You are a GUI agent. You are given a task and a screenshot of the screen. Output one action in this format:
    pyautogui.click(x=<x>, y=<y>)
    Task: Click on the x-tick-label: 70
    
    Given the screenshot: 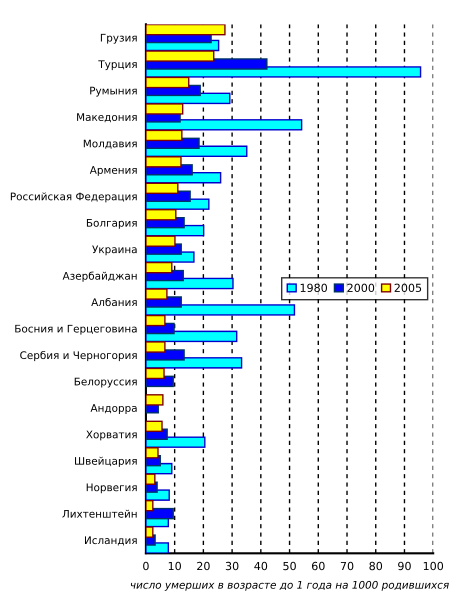 What is the action you would take?
    pyautogui.click(x=347, y=566)
    